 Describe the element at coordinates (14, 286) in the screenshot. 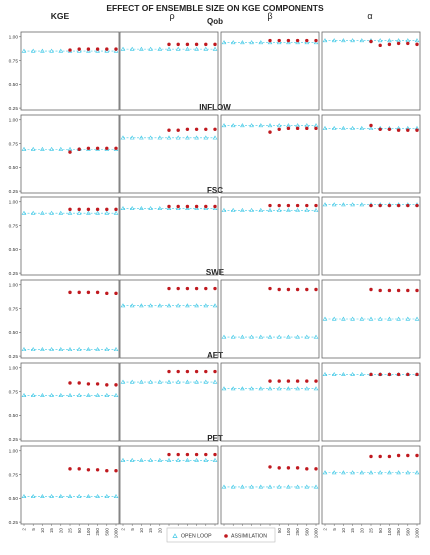

I see `y-tick-label: 1.00` at that location.